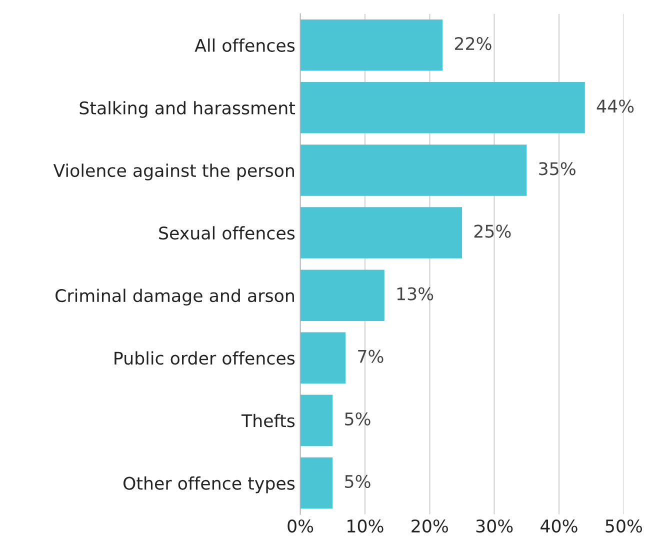  I want to click on y-tick-label: Violence against the person, so click(173, 172).